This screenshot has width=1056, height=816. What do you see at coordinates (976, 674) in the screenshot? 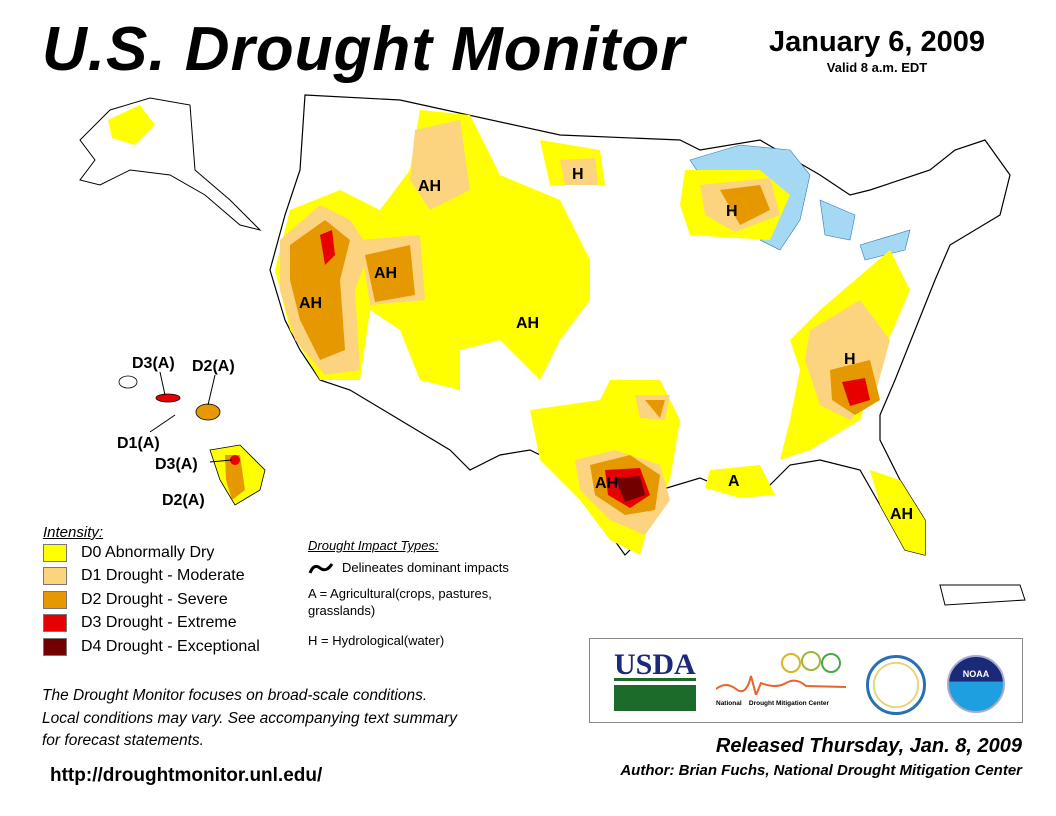
I see `noaa-text: NOAA` at bounding box center [976, 674].